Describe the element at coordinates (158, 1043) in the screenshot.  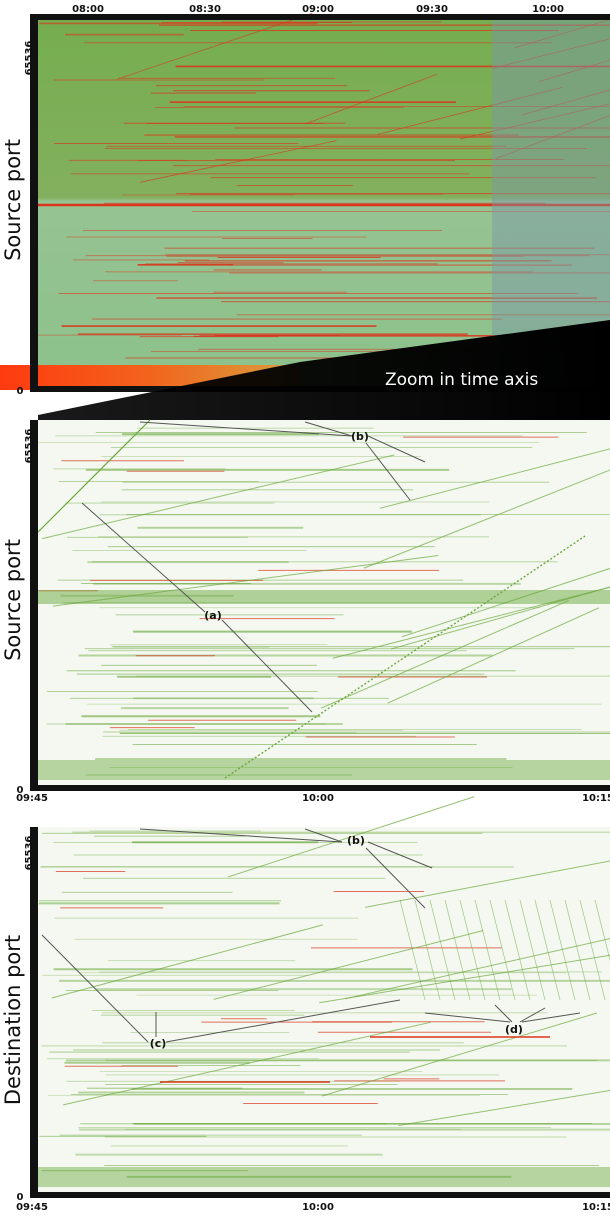
I see `annotation-c-label: (c)` at that location.